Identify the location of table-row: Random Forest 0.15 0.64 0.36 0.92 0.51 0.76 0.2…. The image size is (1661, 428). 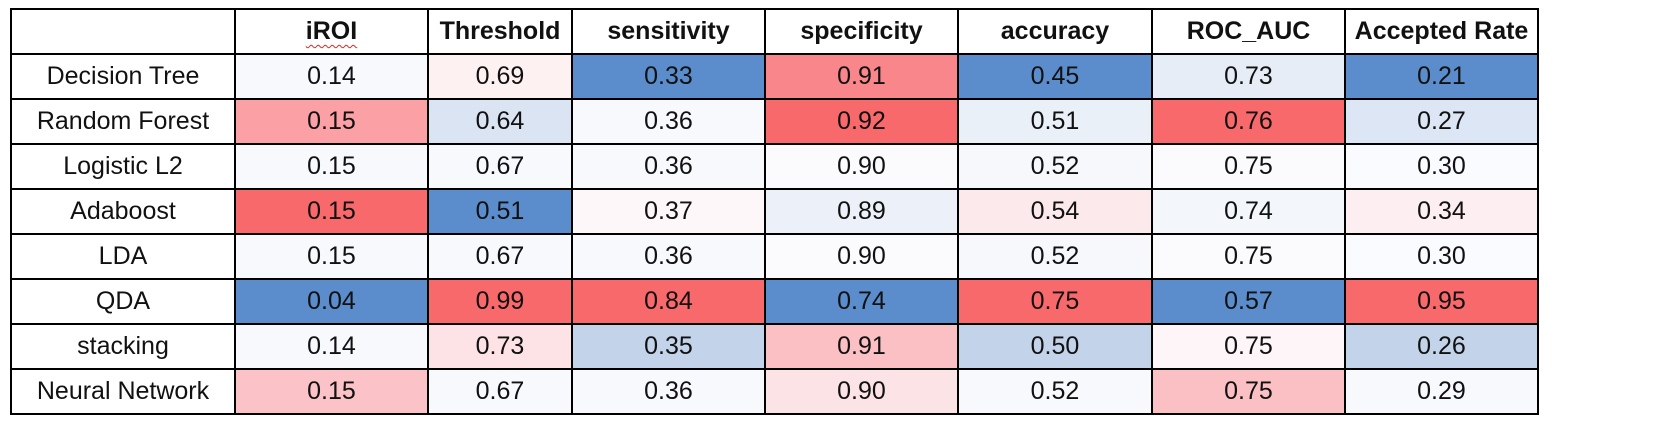
(774, 121).